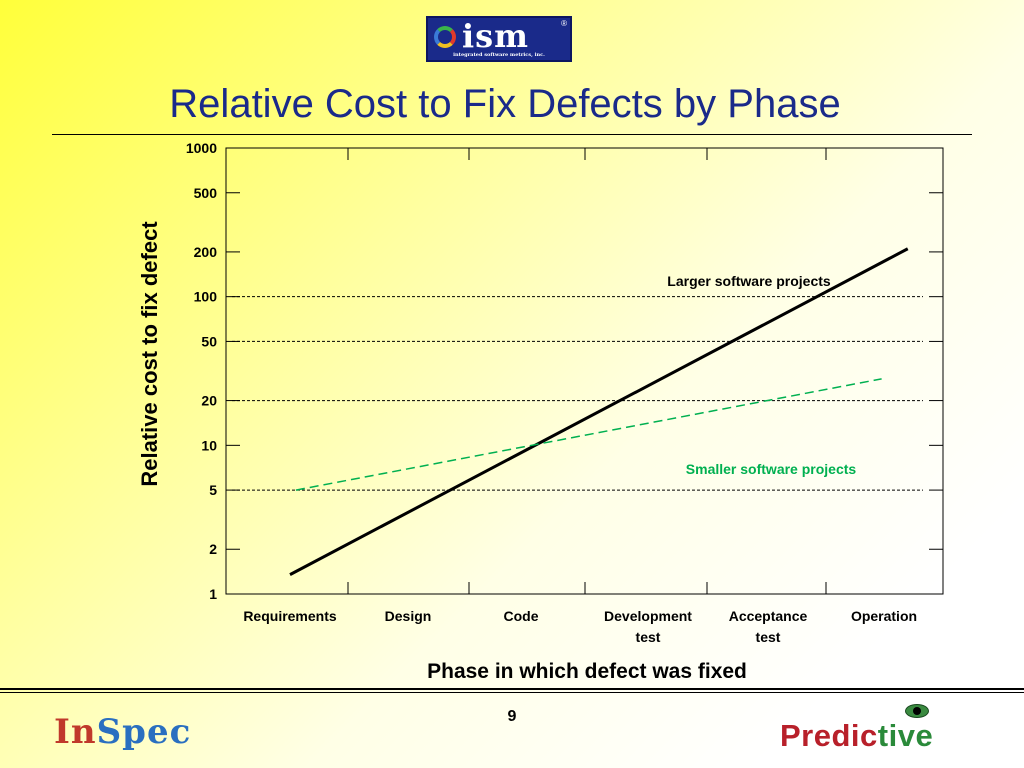 Image resolution: width=1024 pixels, height=768 pixels. Describe the element at coordinates (587, 671) in the screenshot. I see `x-axis-label: Phase in which defect was fixed` at that location.